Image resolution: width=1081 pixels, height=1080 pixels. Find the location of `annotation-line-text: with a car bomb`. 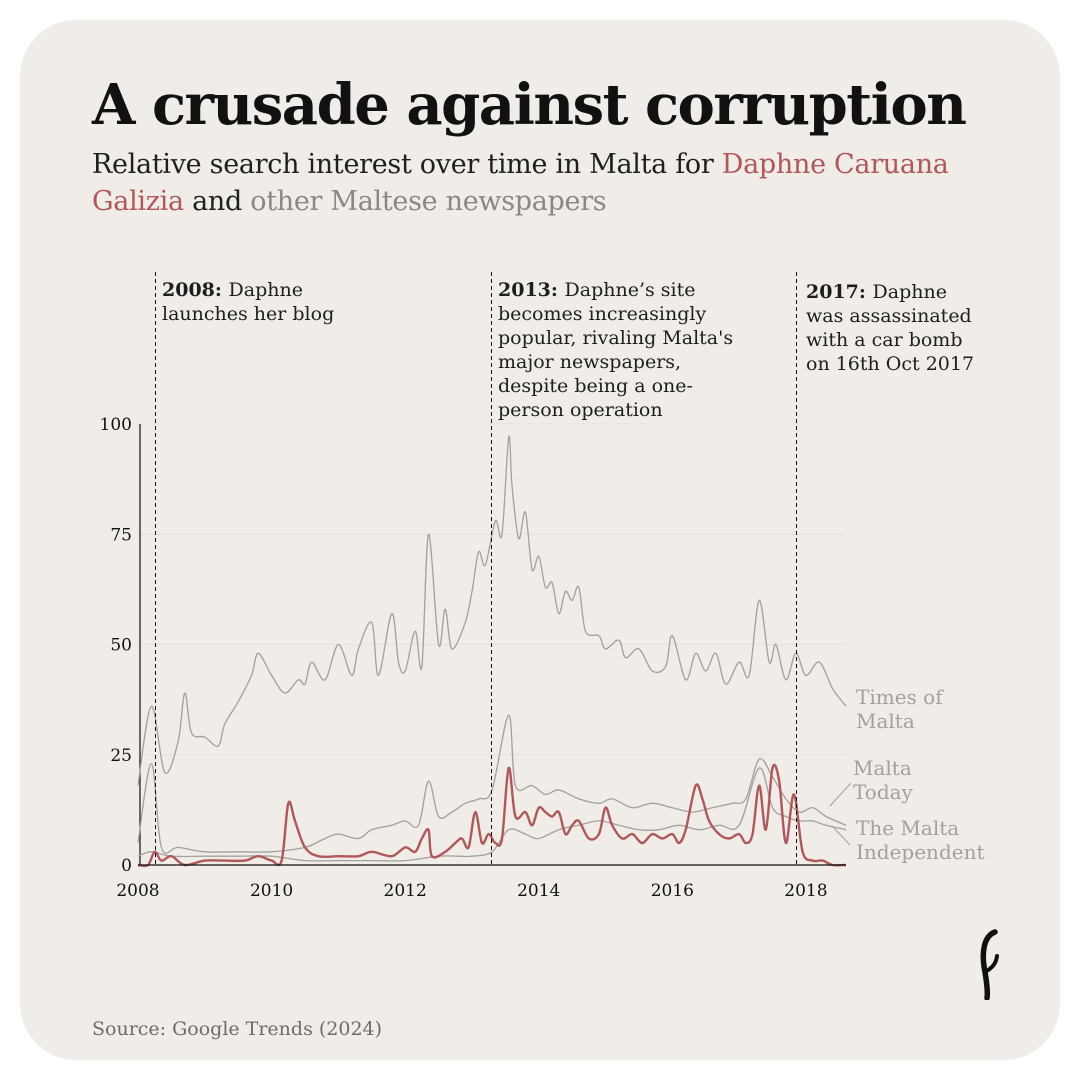

annotation-line-text: with a car bomb is located at coordinates (884, 340).